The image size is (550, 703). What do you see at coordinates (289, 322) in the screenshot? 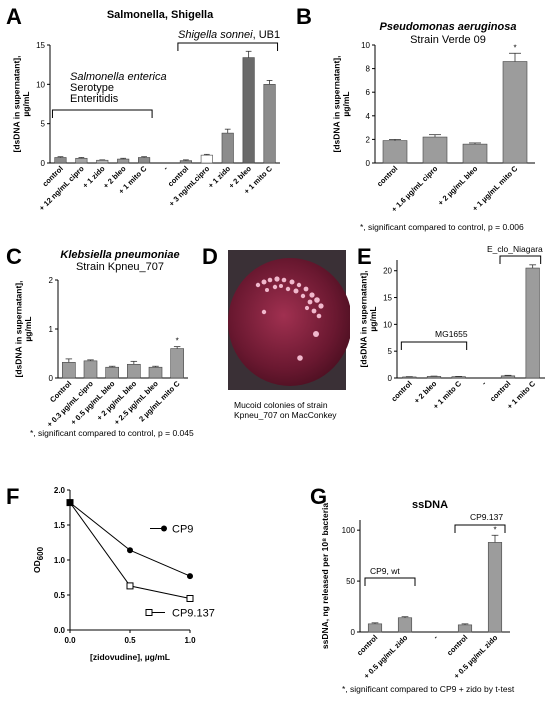
I see `agar-plate` at bounding box center [289, 322].